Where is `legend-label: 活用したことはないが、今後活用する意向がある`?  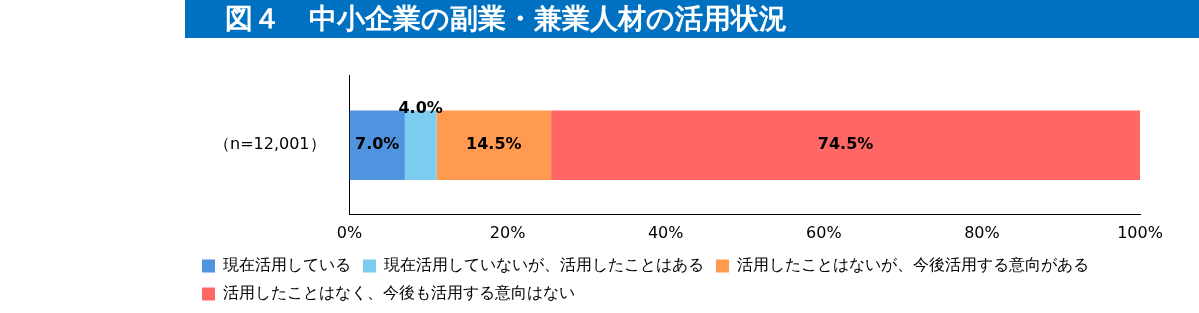
legend-label: 活用したことはないが、今後活用する意向がある is located at coordinates (913, 265).